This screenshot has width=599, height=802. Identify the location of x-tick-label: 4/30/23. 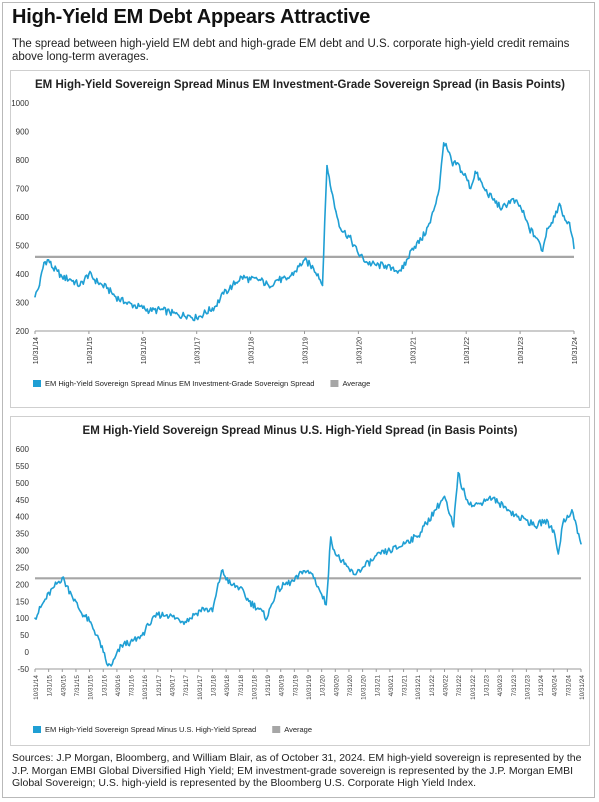
(500, 686).